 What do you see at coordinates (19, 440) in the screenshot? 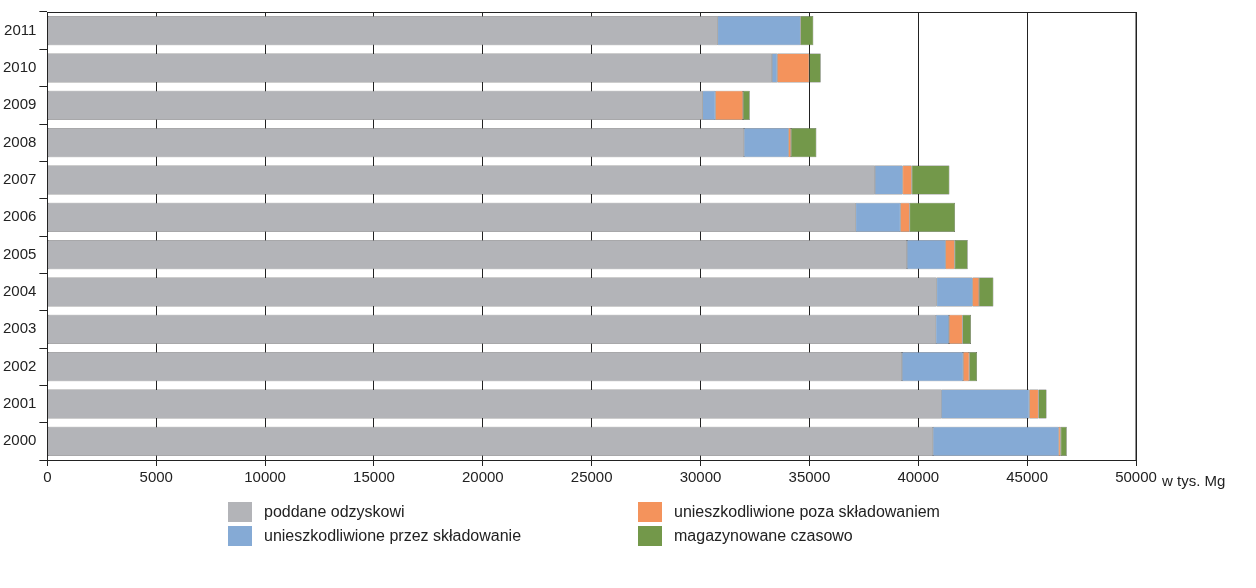
I see `y-tick-label: 2000` at bounding box center [19, 440].